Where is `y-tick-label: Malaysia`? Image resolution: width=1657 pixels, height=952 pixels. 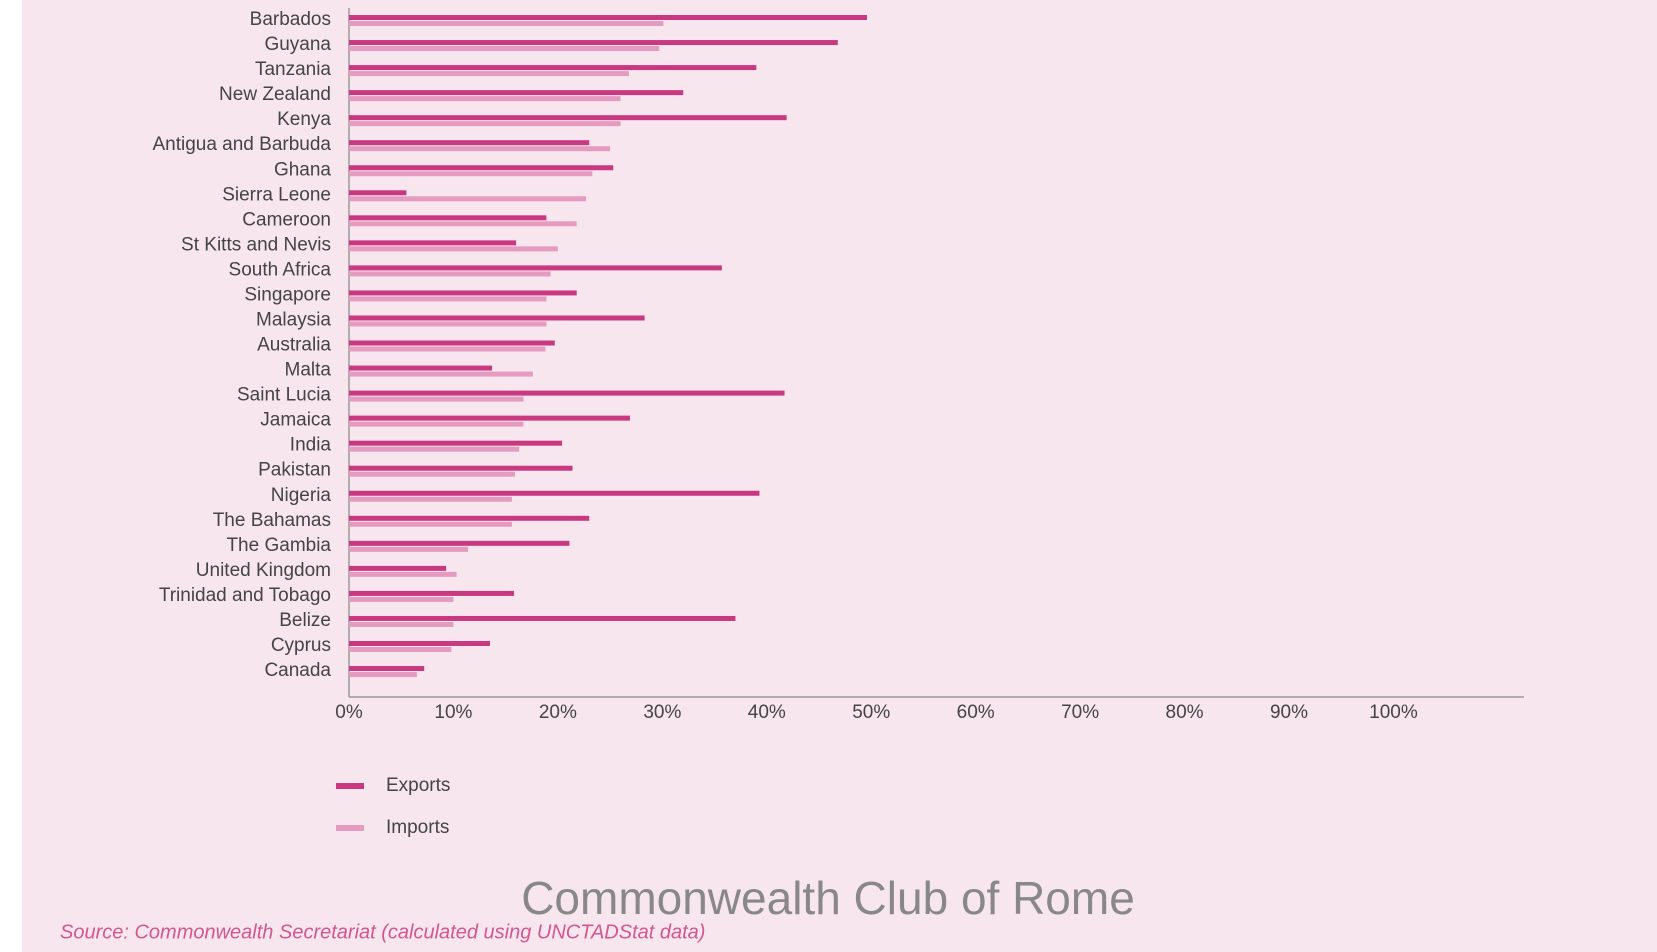
y-tick-label: Malaysia is located at coordinates (293, 319).